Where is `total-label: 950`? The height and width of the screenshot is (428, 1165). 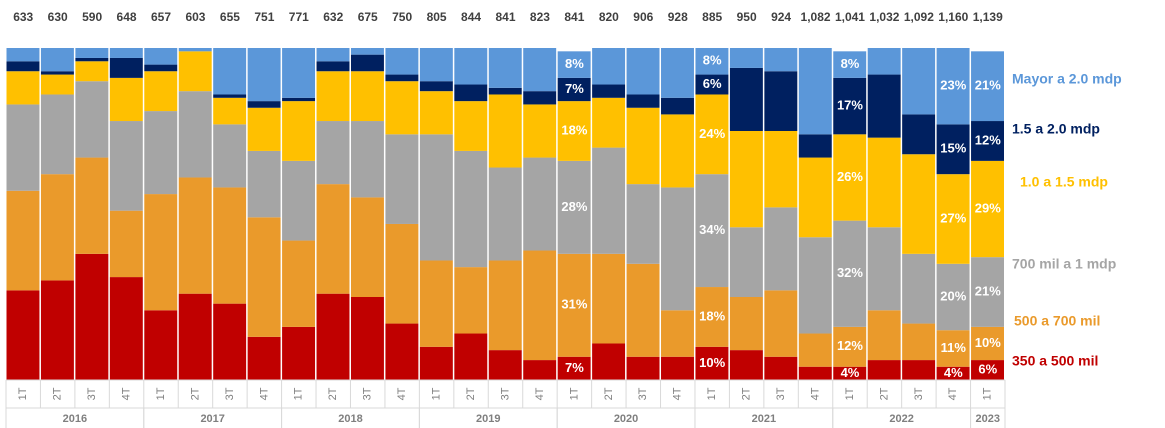
total-label: 950 is located at coordinates (747, 17).